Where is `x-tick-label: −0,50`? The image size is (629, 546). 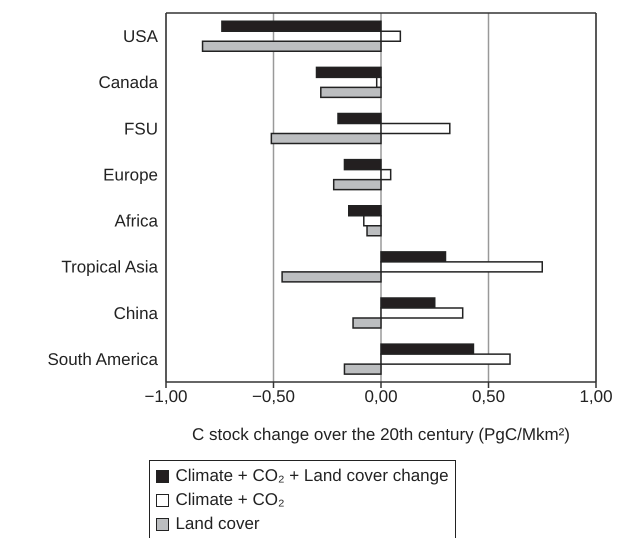 x-tick-label: −0,50 is located at coordinates (274, 396).